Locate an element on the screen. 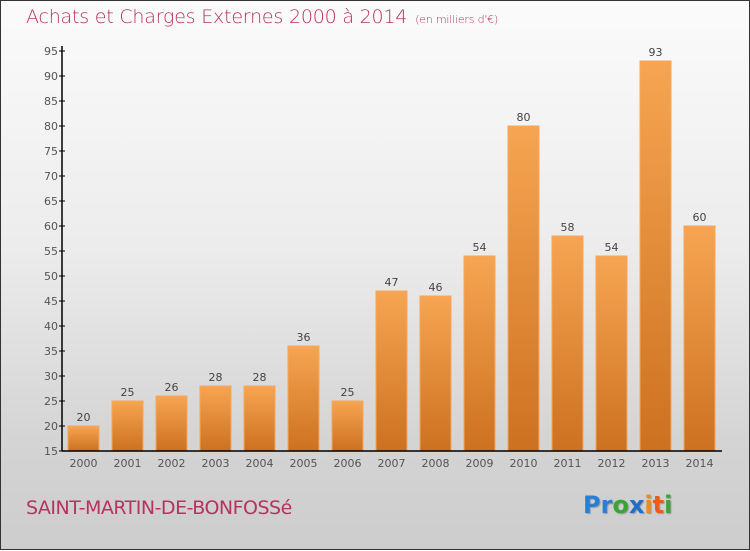 The height and width of the screenshot is (551, 750). logo-letter: x is located at coordinates (636, 505).